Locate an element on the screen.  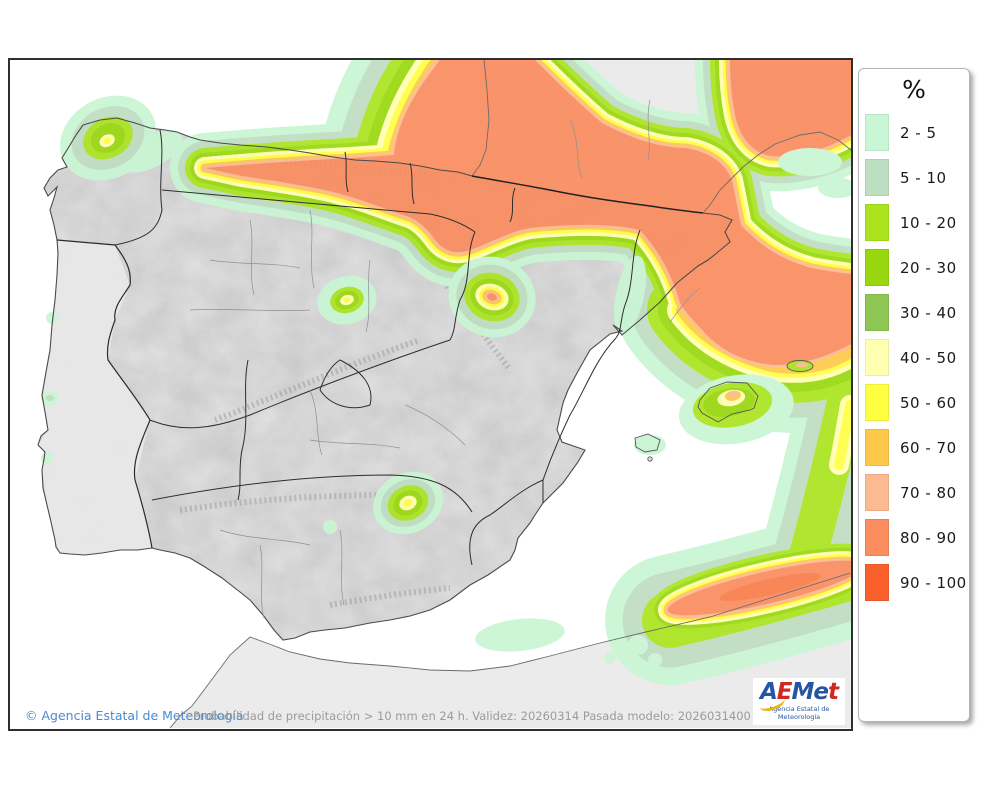
legend-label: 5 - 10 is located at coordinates (923, 177).